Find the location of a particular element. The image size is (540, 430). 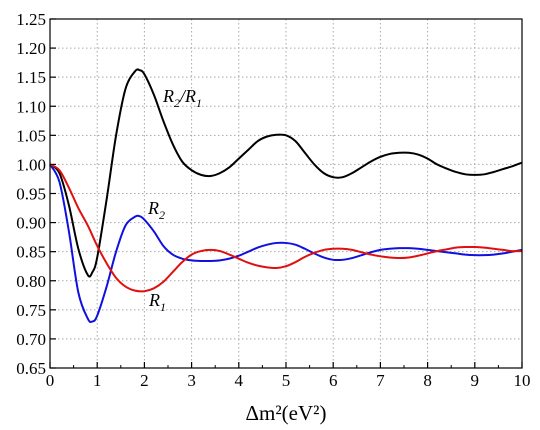

x-tick-label: 2 is located at coordinates (144, 380).